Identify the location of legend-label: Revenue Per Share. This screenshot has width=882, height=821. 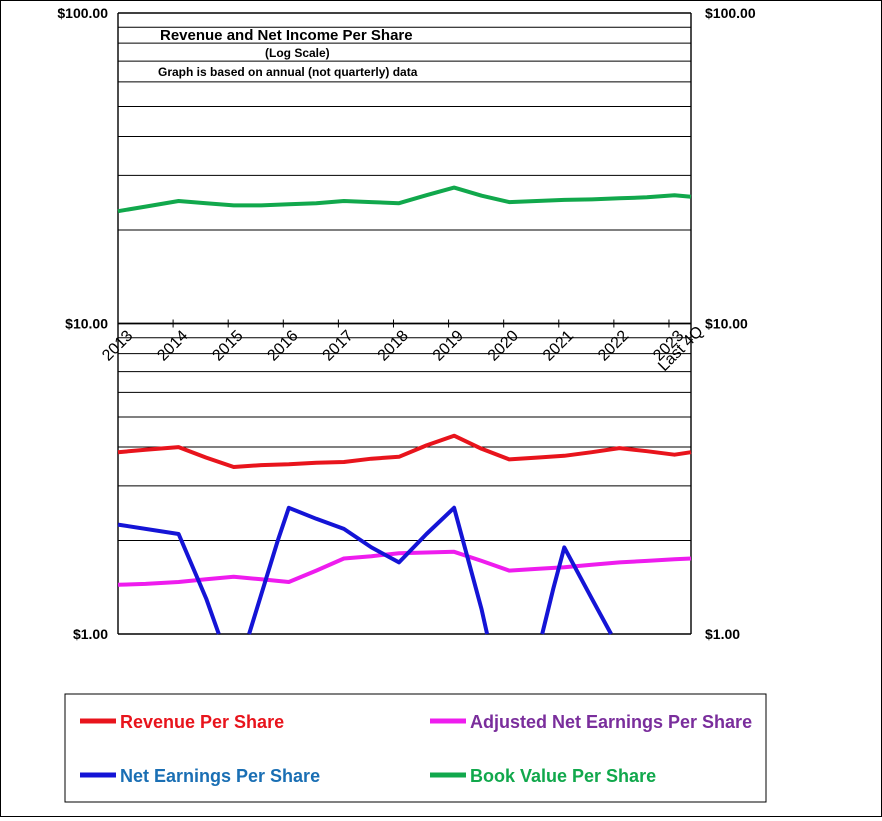
(202, 722).